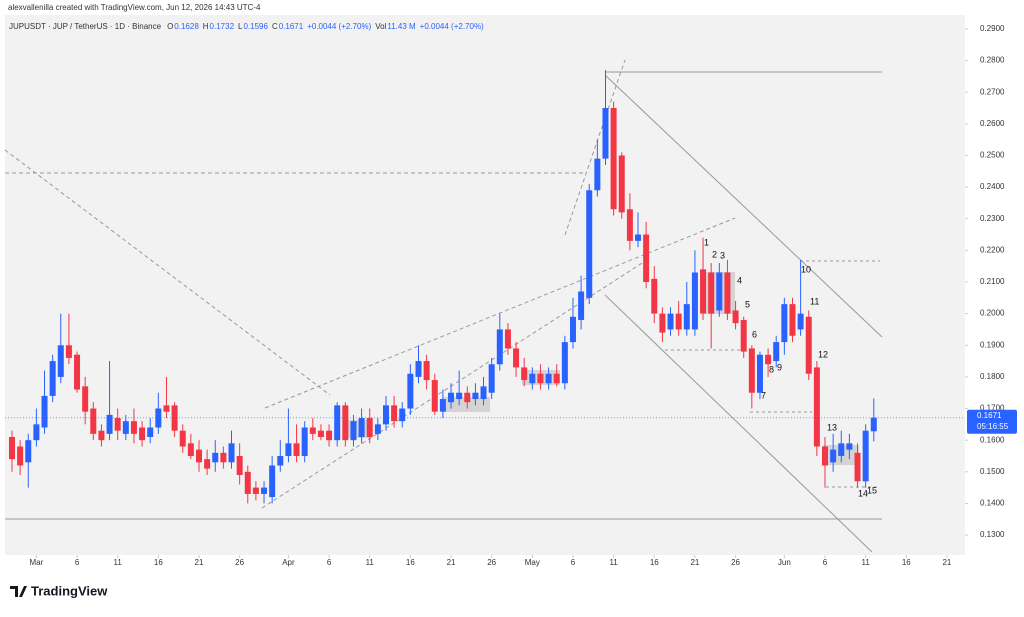 The width and height of the screenshot is (1024, 617). Describe the element at coordinates (706, 242) in the screenshot. I see `annotation: 1` at that location.